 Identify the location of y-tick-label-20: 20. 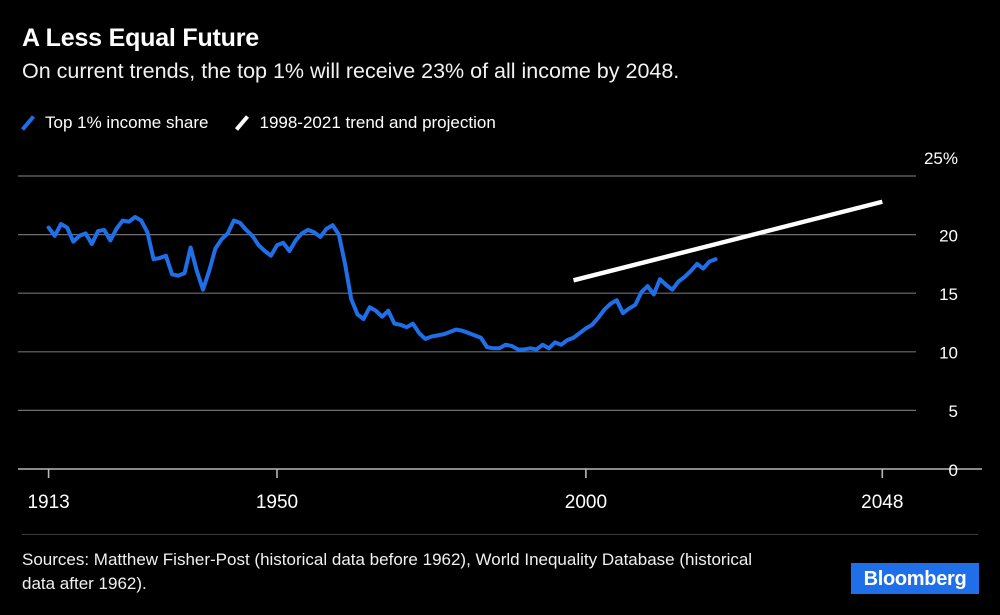
(948, 236).